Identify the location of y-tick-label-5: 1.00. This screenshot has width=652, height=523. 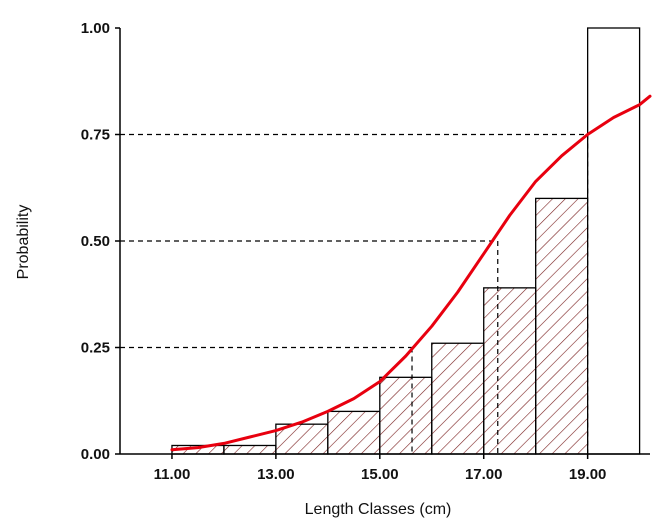
(95, 28).